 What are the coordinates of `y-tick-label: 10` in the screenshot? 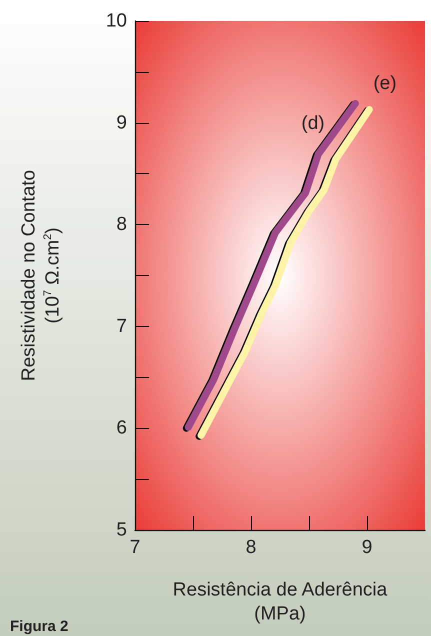 It's located at (116, 21).